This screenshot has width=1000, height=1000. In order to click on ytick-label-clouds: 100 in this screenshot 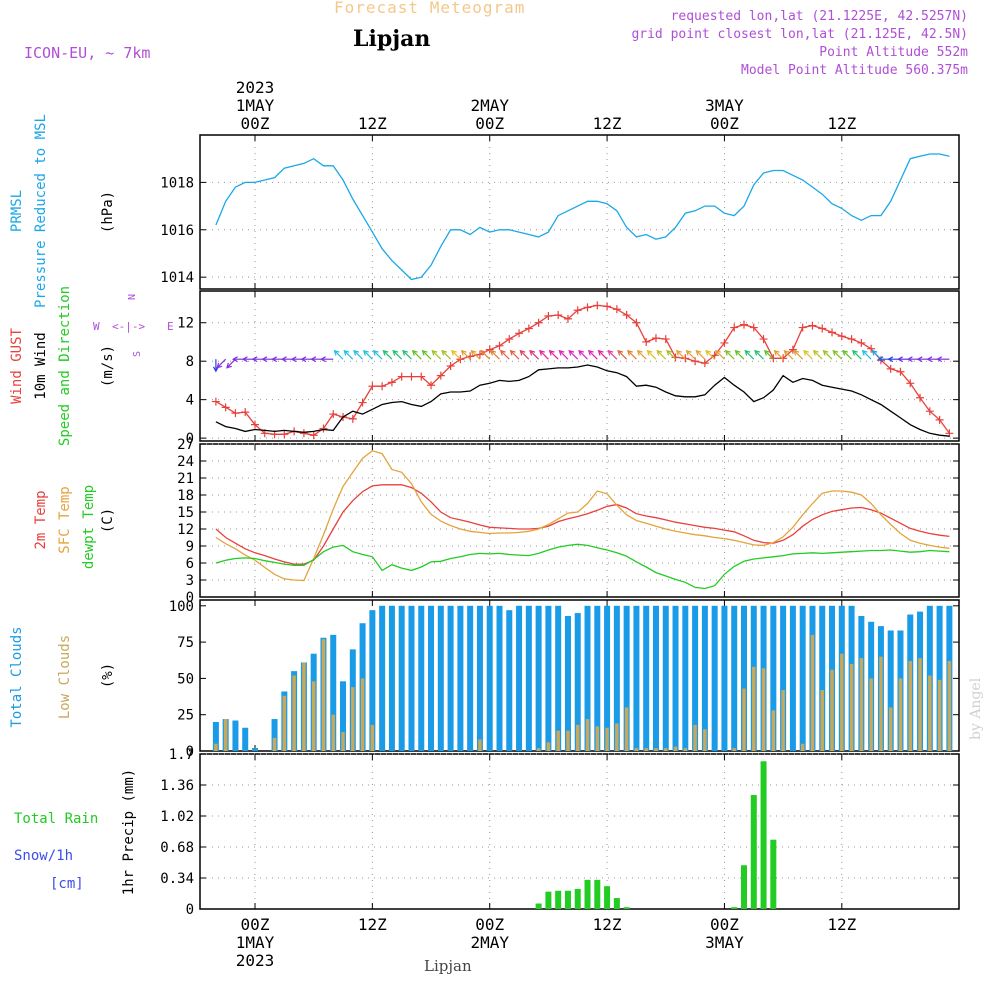, I will do `click(181, 607)`.